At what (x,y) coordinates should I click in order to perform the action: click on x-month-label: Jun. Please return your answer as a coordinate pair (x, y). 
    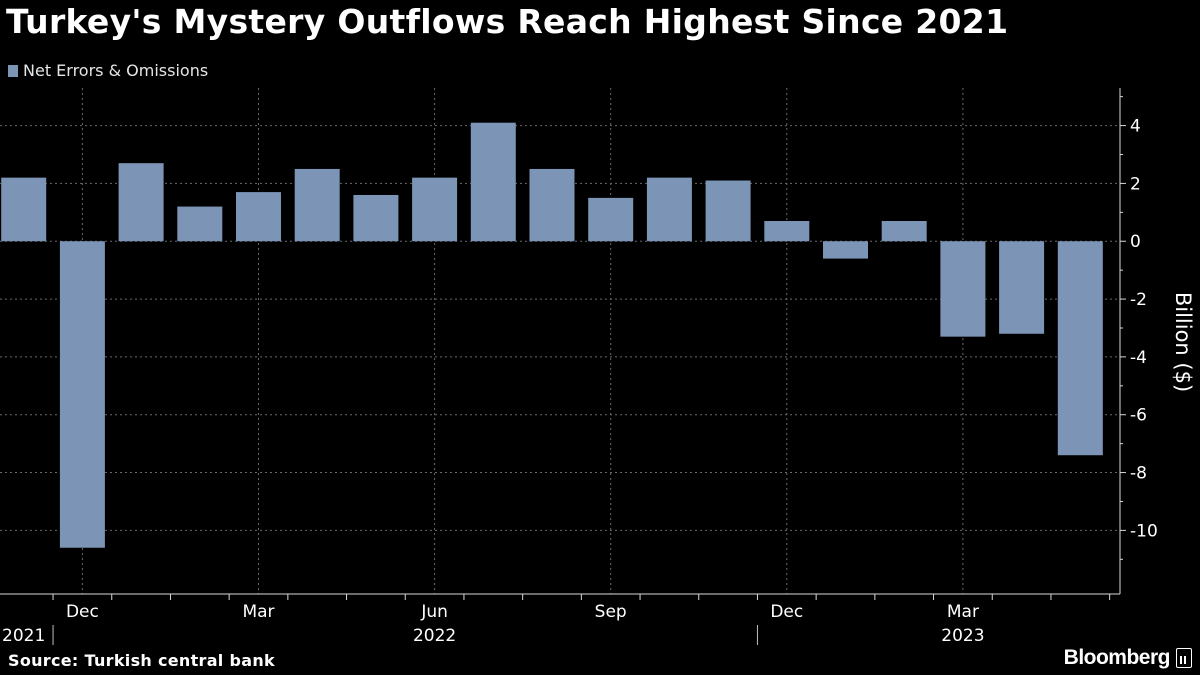
    Looking at the image, I should click on (434, 612).